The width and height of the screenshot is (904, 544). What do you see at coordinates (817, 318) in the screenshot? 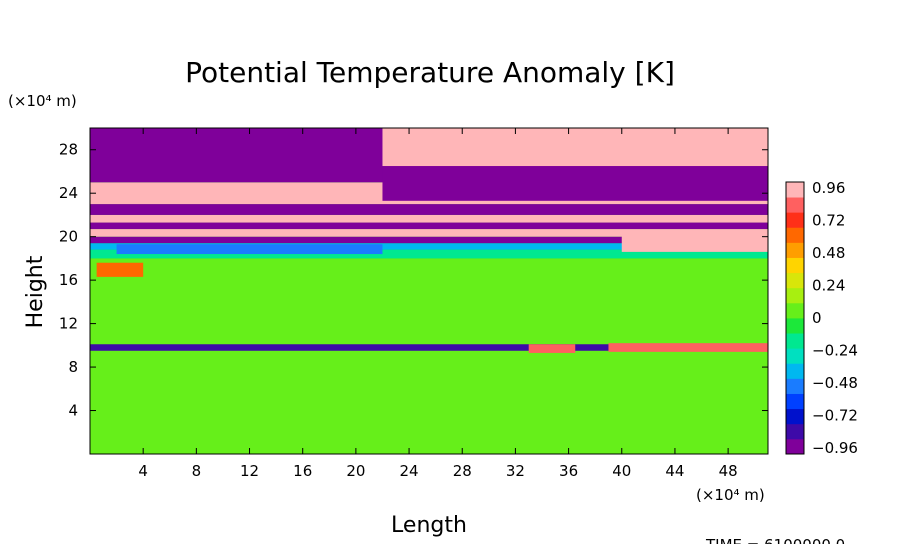
I see `colorbar-tick-label: 0` at bounding box center [817, 318].